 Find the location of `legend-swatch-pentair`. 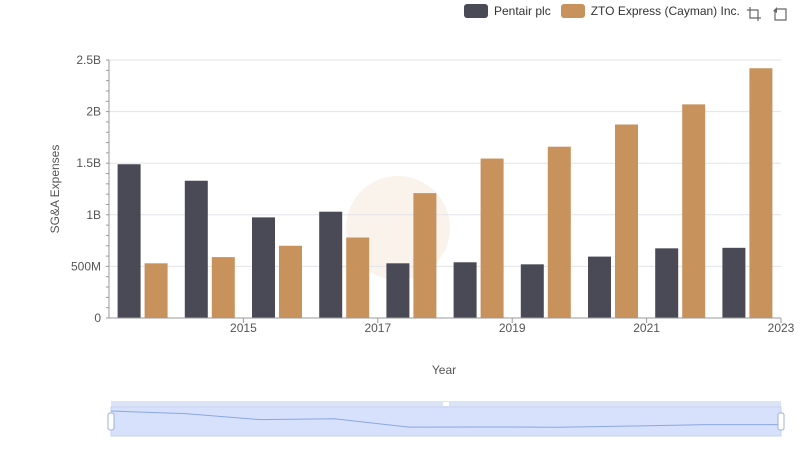

legend-swatch-pentair is located at coordinates (476, 11).